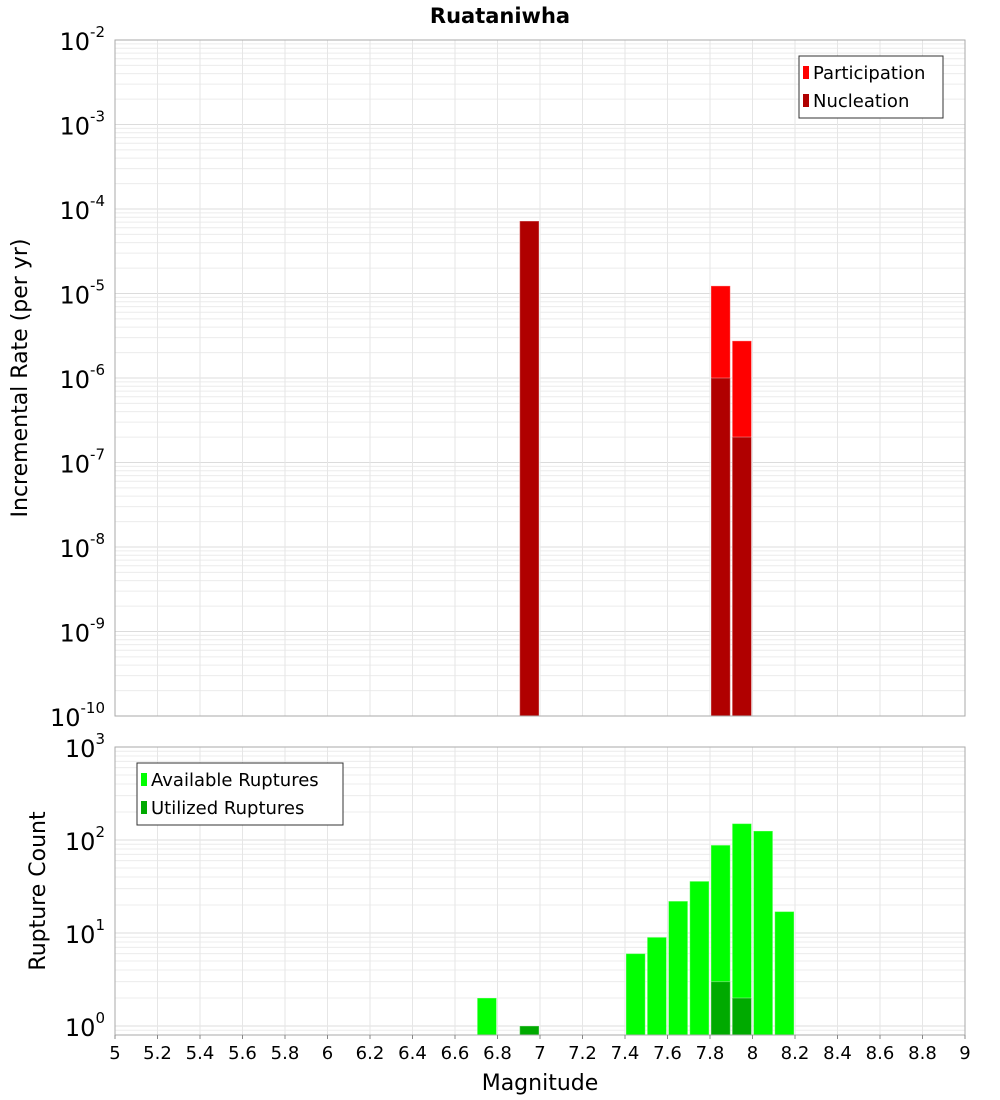  Describe the element at coordinates (85, 746) in the screenshot. I see `y-tick-label: 10³` at that location.